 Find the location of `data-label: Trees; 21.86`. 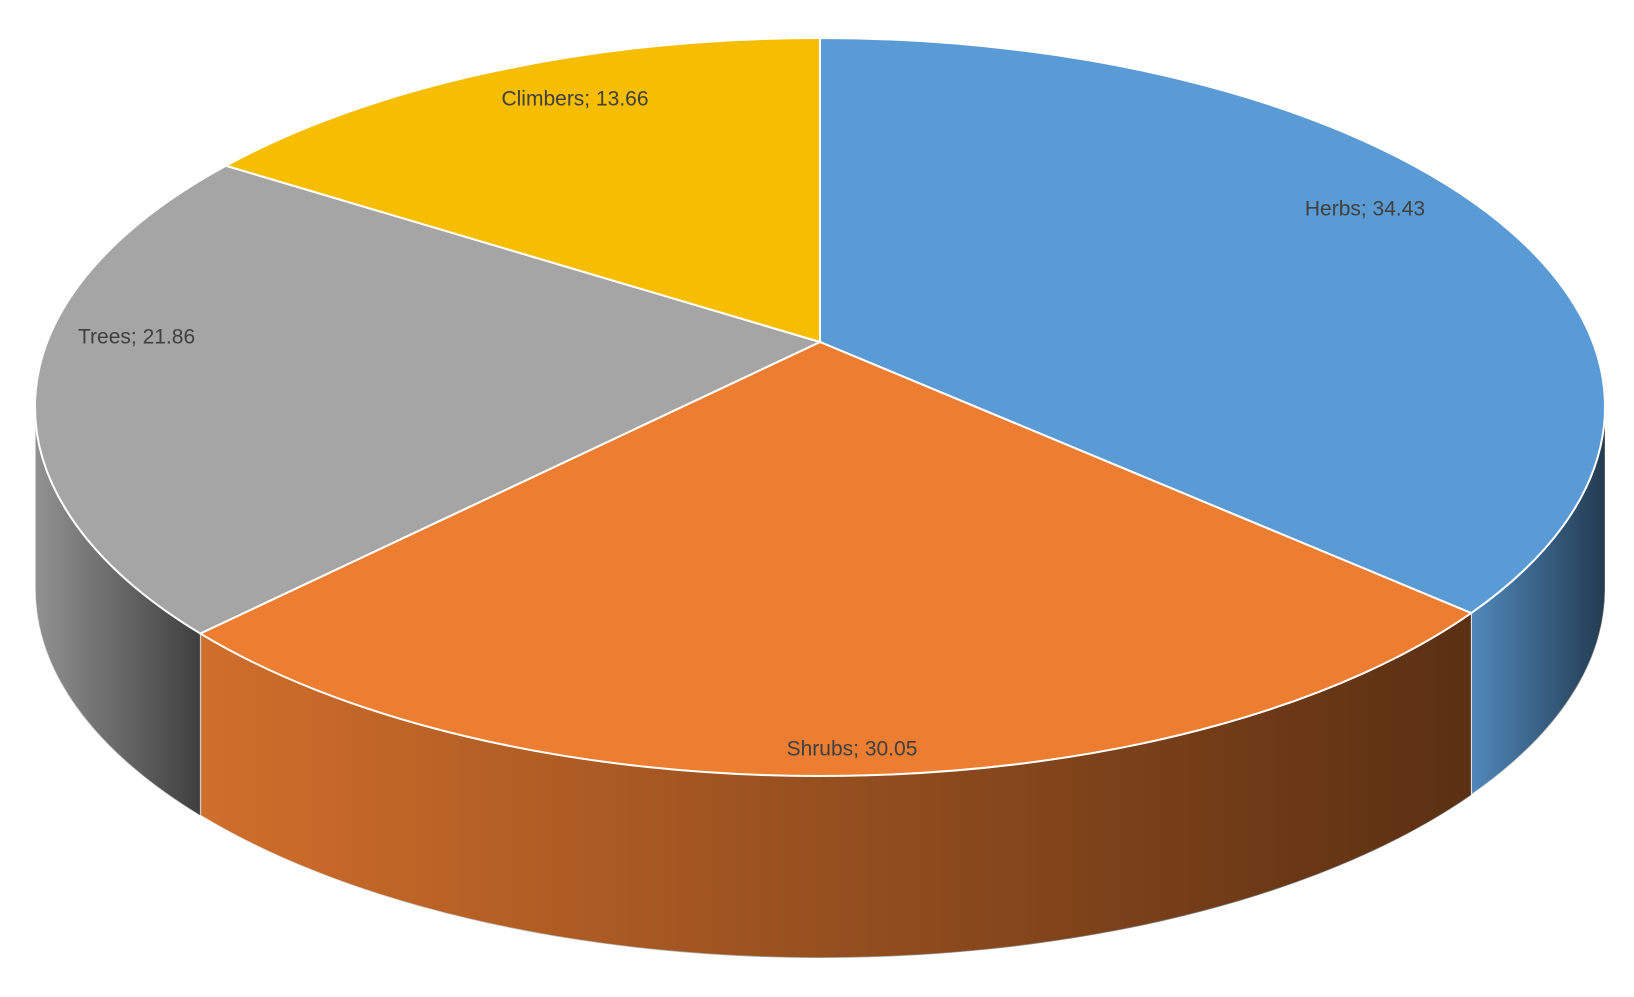

data-label: Trees; 21.86 is located at coordinates (136, 337).